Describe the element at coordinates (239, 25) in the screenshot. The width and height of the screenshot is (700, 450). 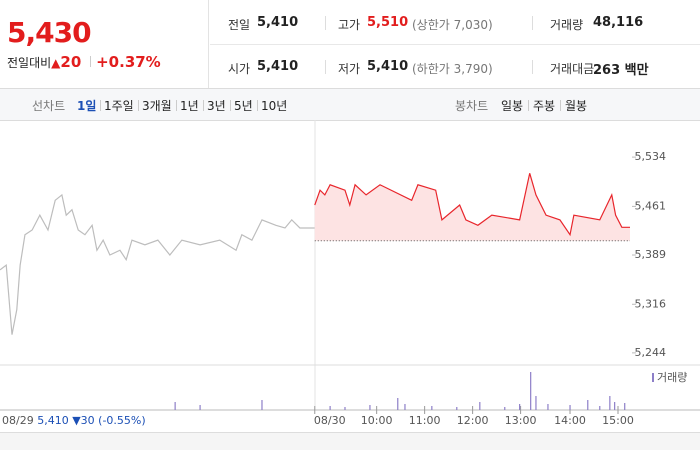
I see `stat-label: 전일` at that location.